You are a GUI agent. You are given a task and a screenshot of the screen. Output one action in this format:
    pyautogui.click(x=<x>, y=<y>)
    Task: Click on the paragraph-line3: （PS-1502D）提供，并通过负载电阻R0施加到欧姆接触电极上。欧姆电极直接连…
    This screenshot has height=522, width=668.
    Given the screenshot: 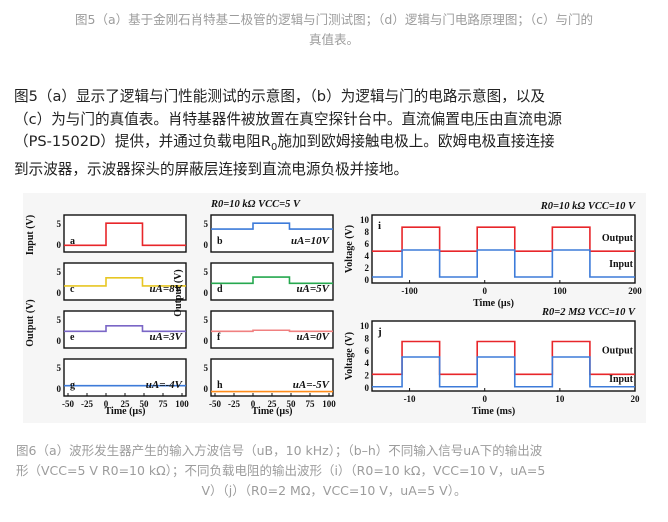 What is the action you would take?
    pyautogui.click(x=334, y=145)
    